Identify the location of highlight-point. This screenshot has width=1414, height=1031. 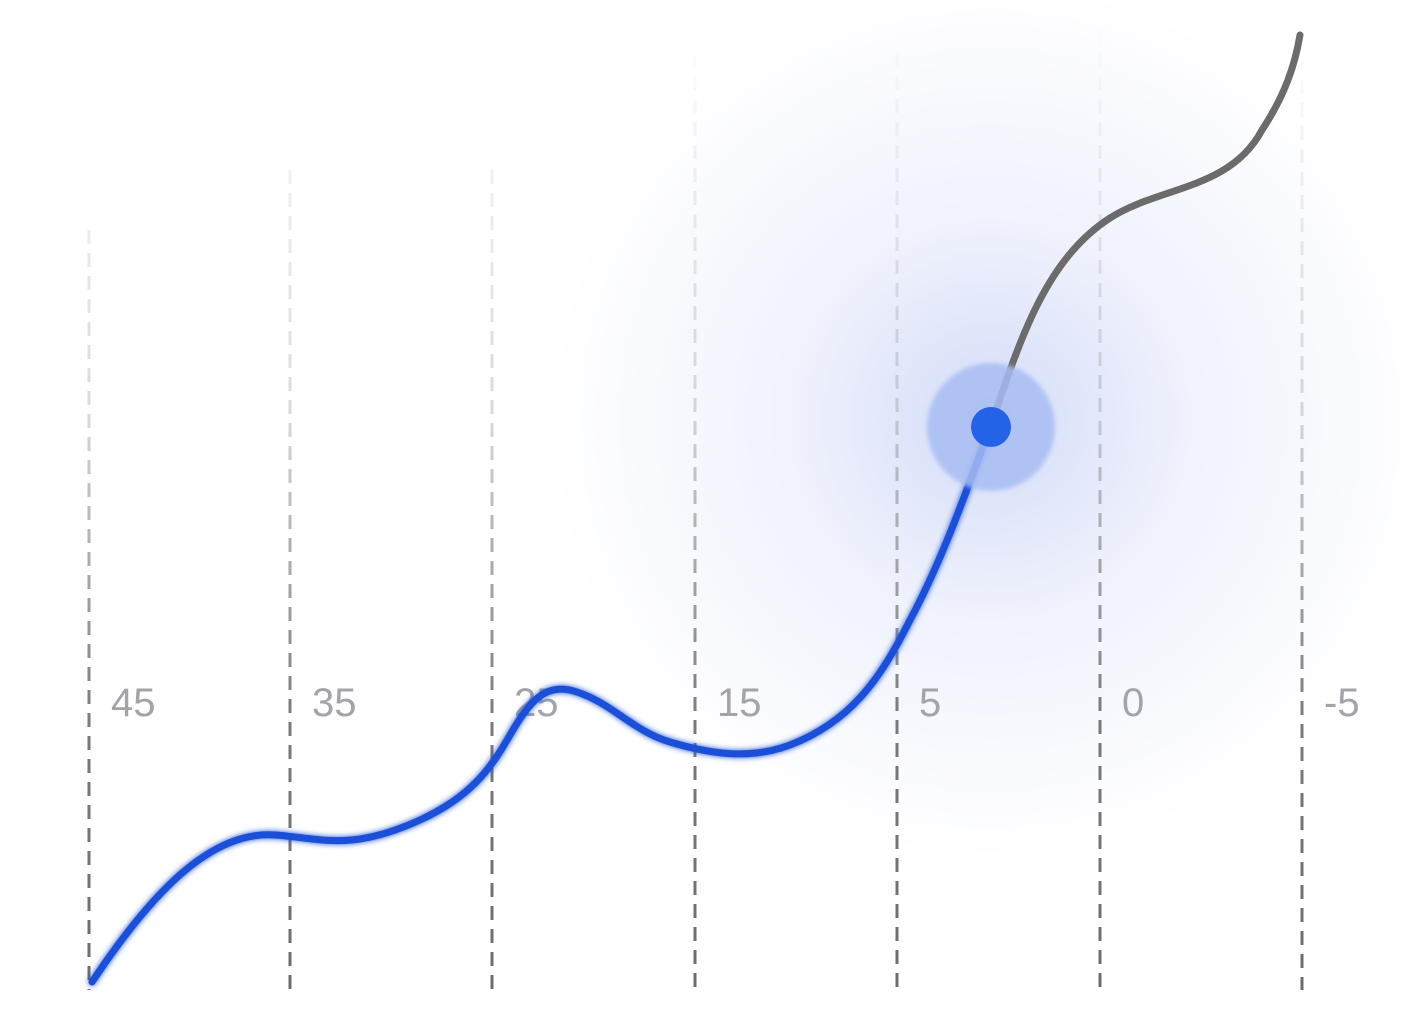
(991, 427).